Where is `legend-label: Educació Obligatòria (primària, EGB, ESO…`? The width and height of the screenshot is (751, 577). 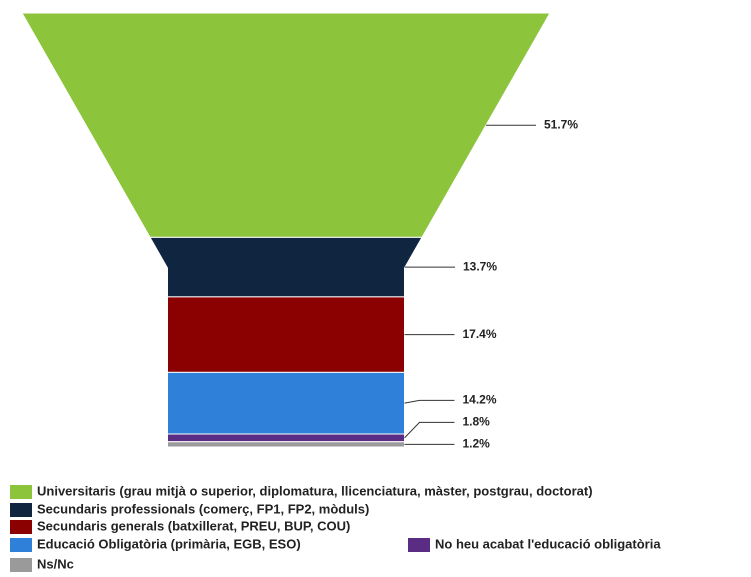 legend-label: Educació Obligatòria (primària, EGB, ESO… is located at coordinates (169, 543).